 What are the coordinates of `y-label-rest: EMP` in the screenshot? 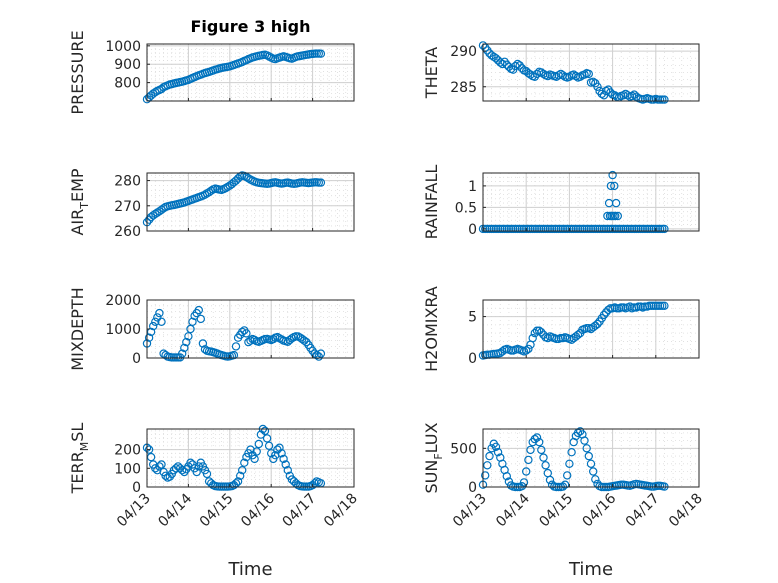 It's located at (77, 185).